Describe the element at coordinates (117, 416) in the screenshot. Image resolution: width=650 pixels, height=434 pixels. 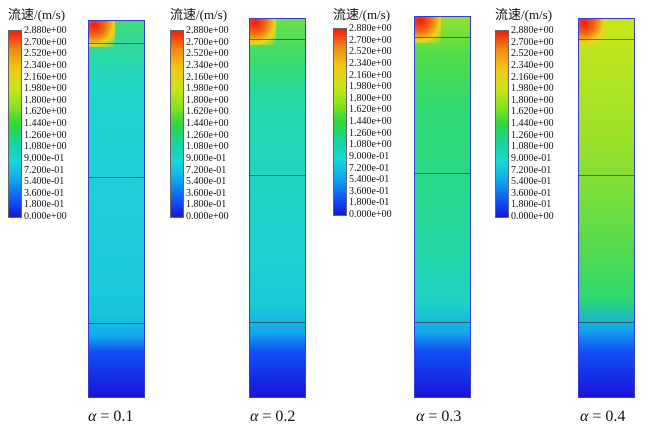
I see `alpha-value: = 0.1` at that location.